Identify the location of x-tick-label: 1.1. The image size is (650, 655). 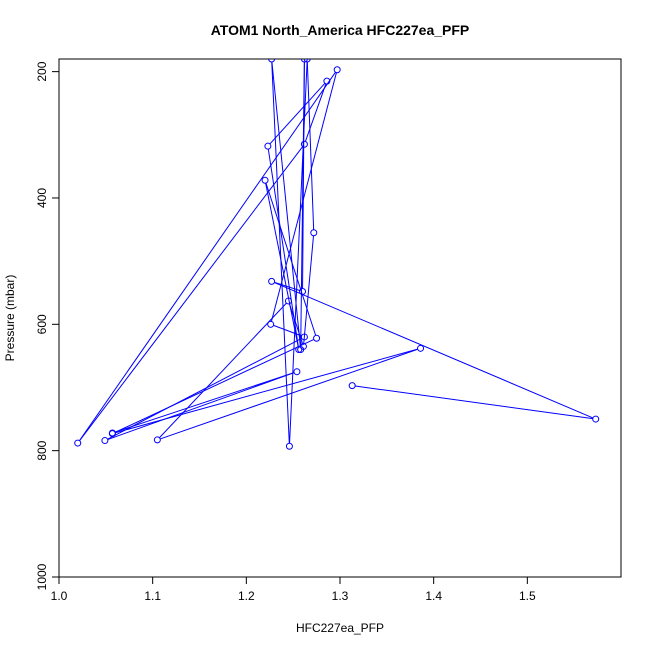
(152, 596).